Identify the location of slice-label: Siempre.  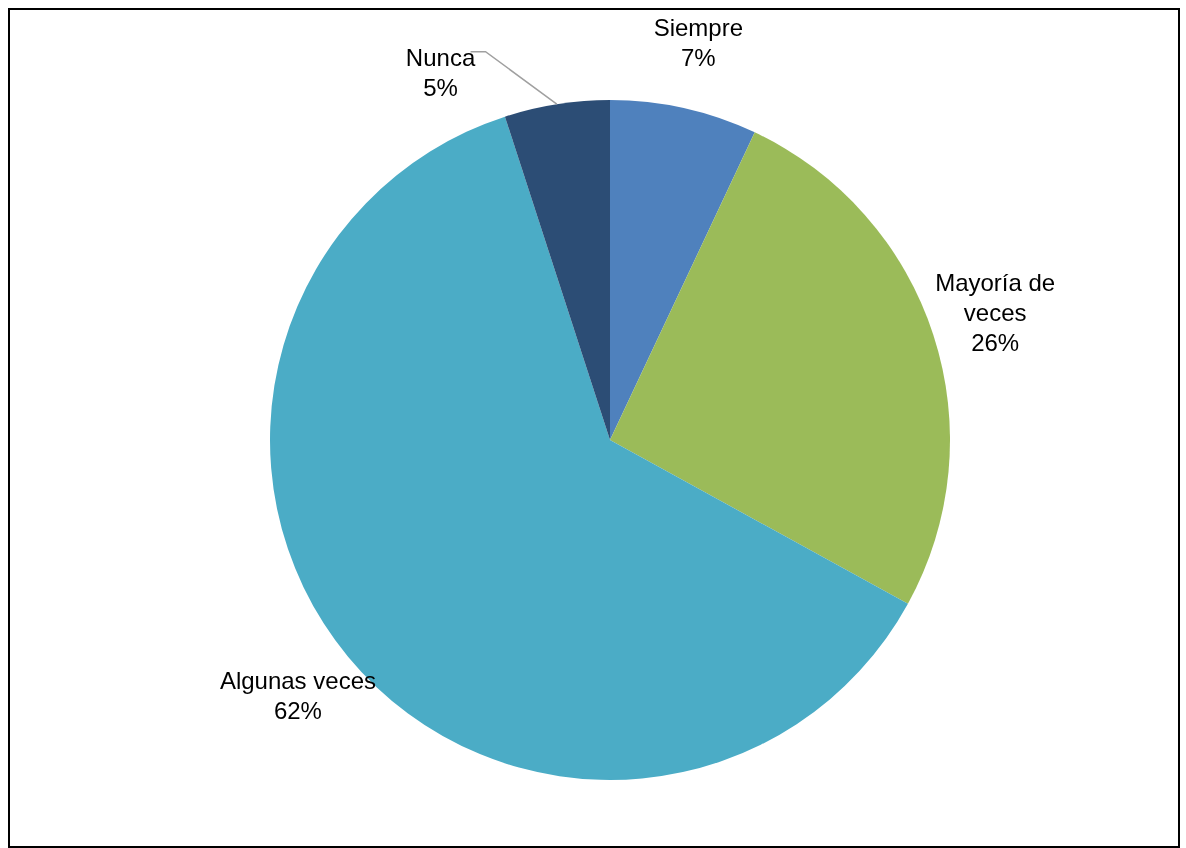
(698, 28).